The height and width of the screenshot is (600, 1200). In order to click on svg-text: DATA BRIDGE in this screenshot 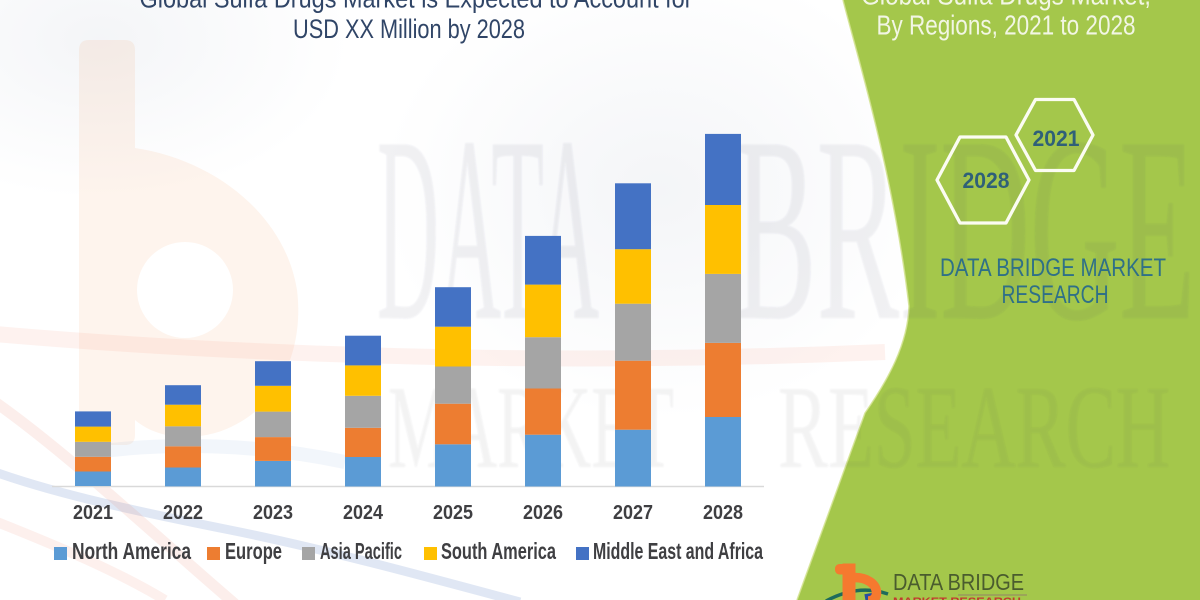, I will do `click(958, 582)`.